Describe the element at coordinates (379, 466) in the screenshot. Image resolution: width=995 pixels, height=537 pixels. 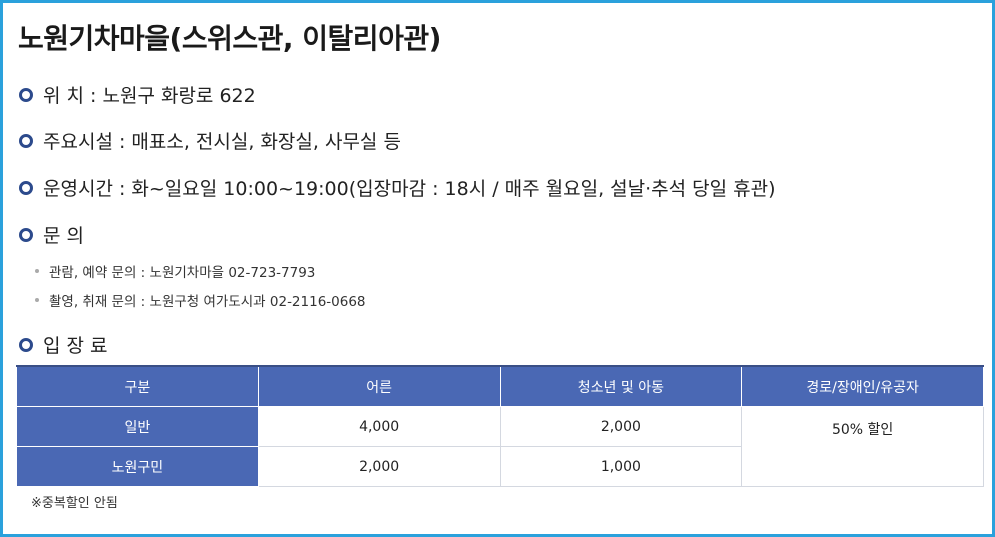
I see `cell-resident-adult: 2,000` at that location.